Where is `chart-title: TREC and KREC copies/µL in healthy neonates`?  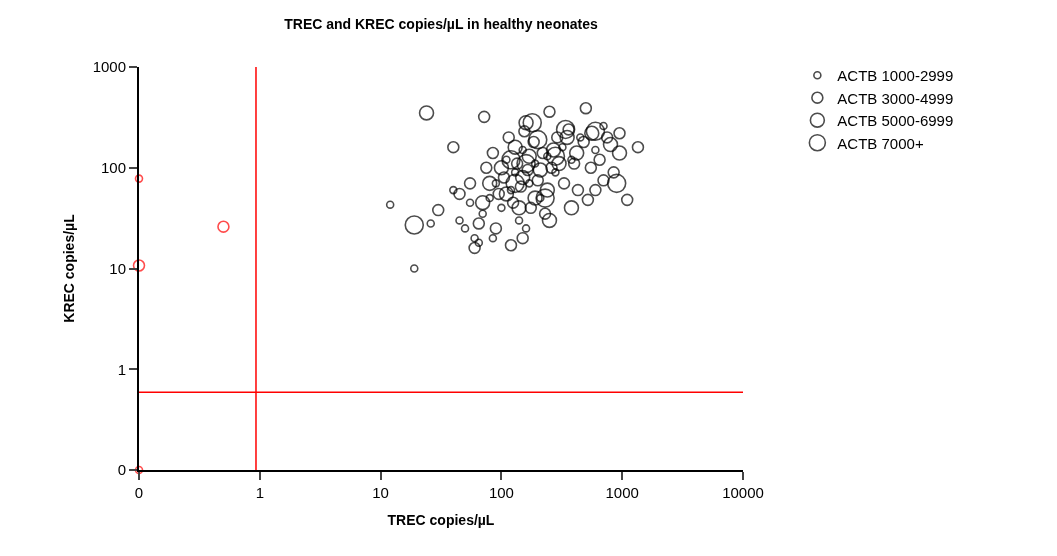
chart-title: TREC and KREC copies/µL in healthy neonates is located at coordinates (441, 24).